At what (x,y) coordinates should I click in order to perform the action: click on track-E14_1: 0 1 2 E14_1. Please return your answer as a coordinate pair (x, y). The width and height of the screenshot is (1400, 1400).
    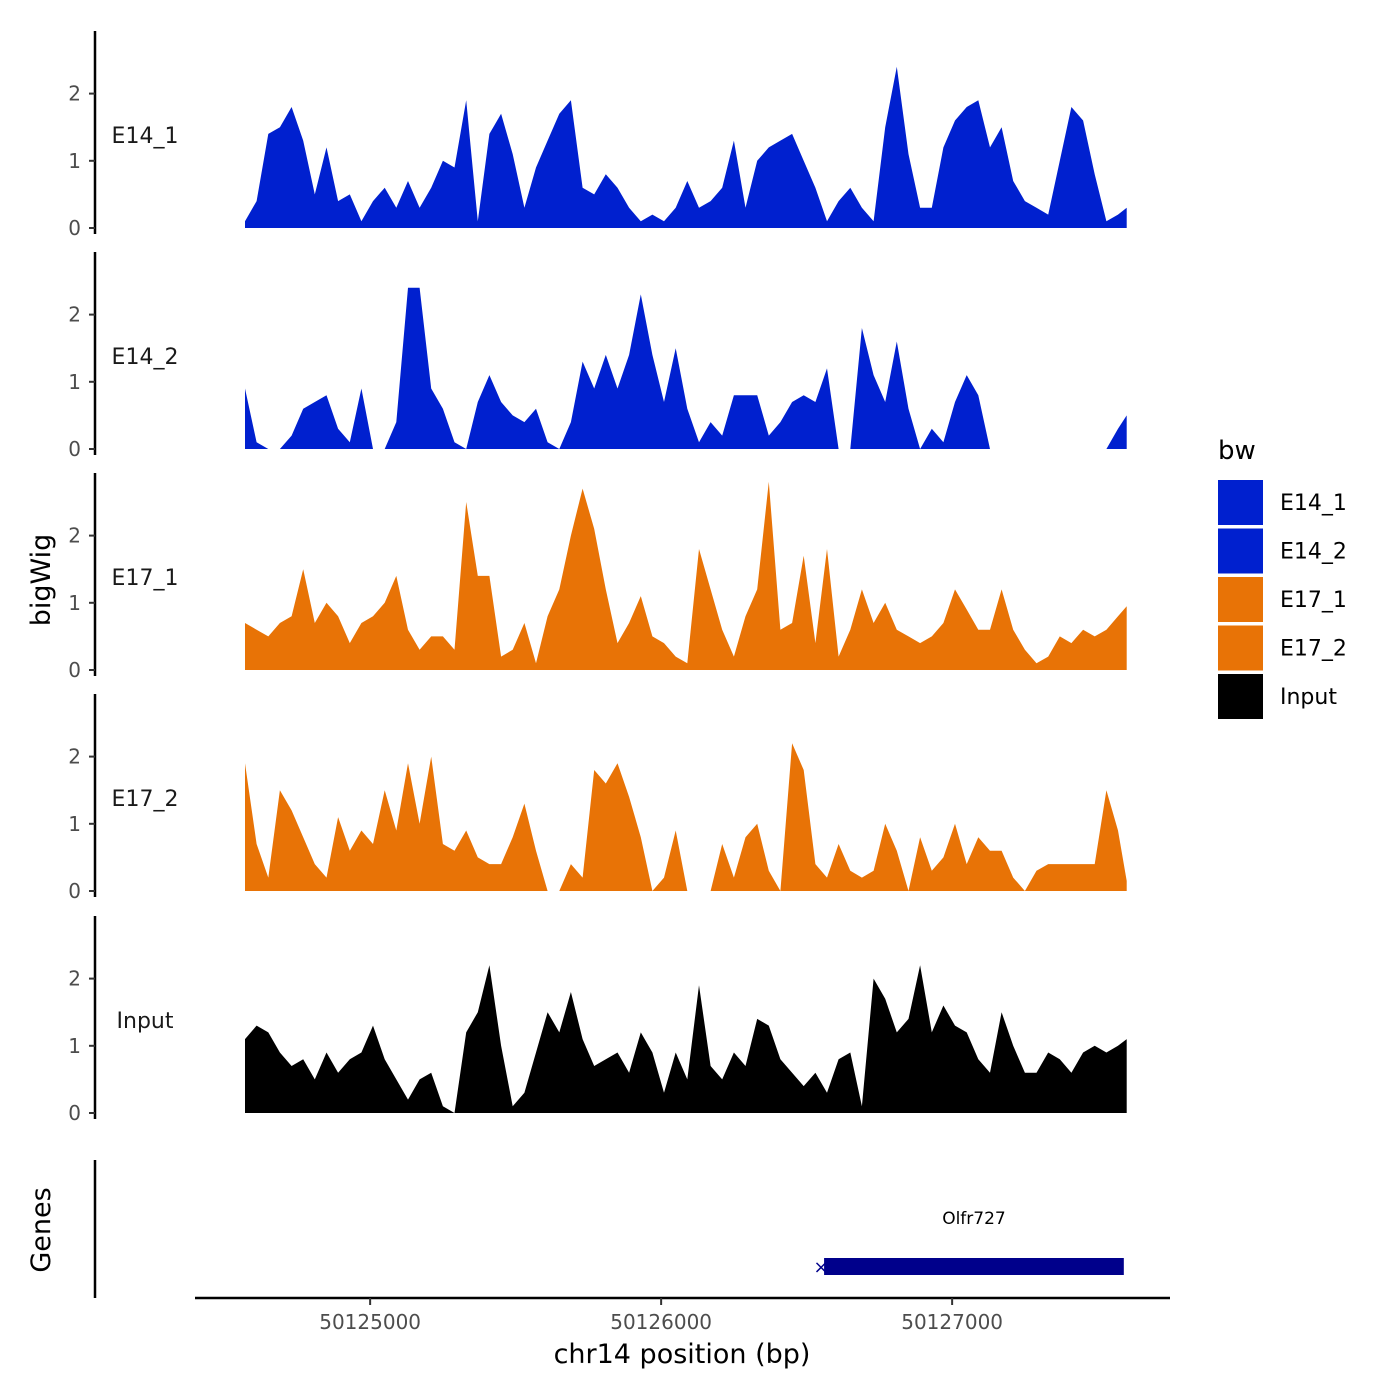
    Looking at the image, I should click on (597, 135).